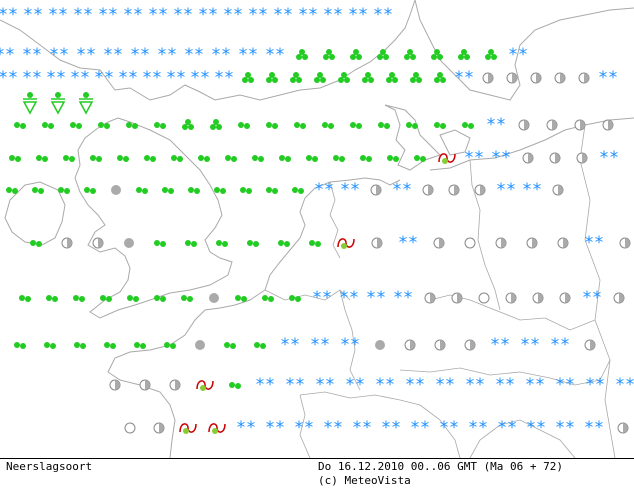 This screenshot has width=634, height=490. Describe the element at coordinates (484, 298) in the screenshot. I see `empty-circle-icon` at that location.